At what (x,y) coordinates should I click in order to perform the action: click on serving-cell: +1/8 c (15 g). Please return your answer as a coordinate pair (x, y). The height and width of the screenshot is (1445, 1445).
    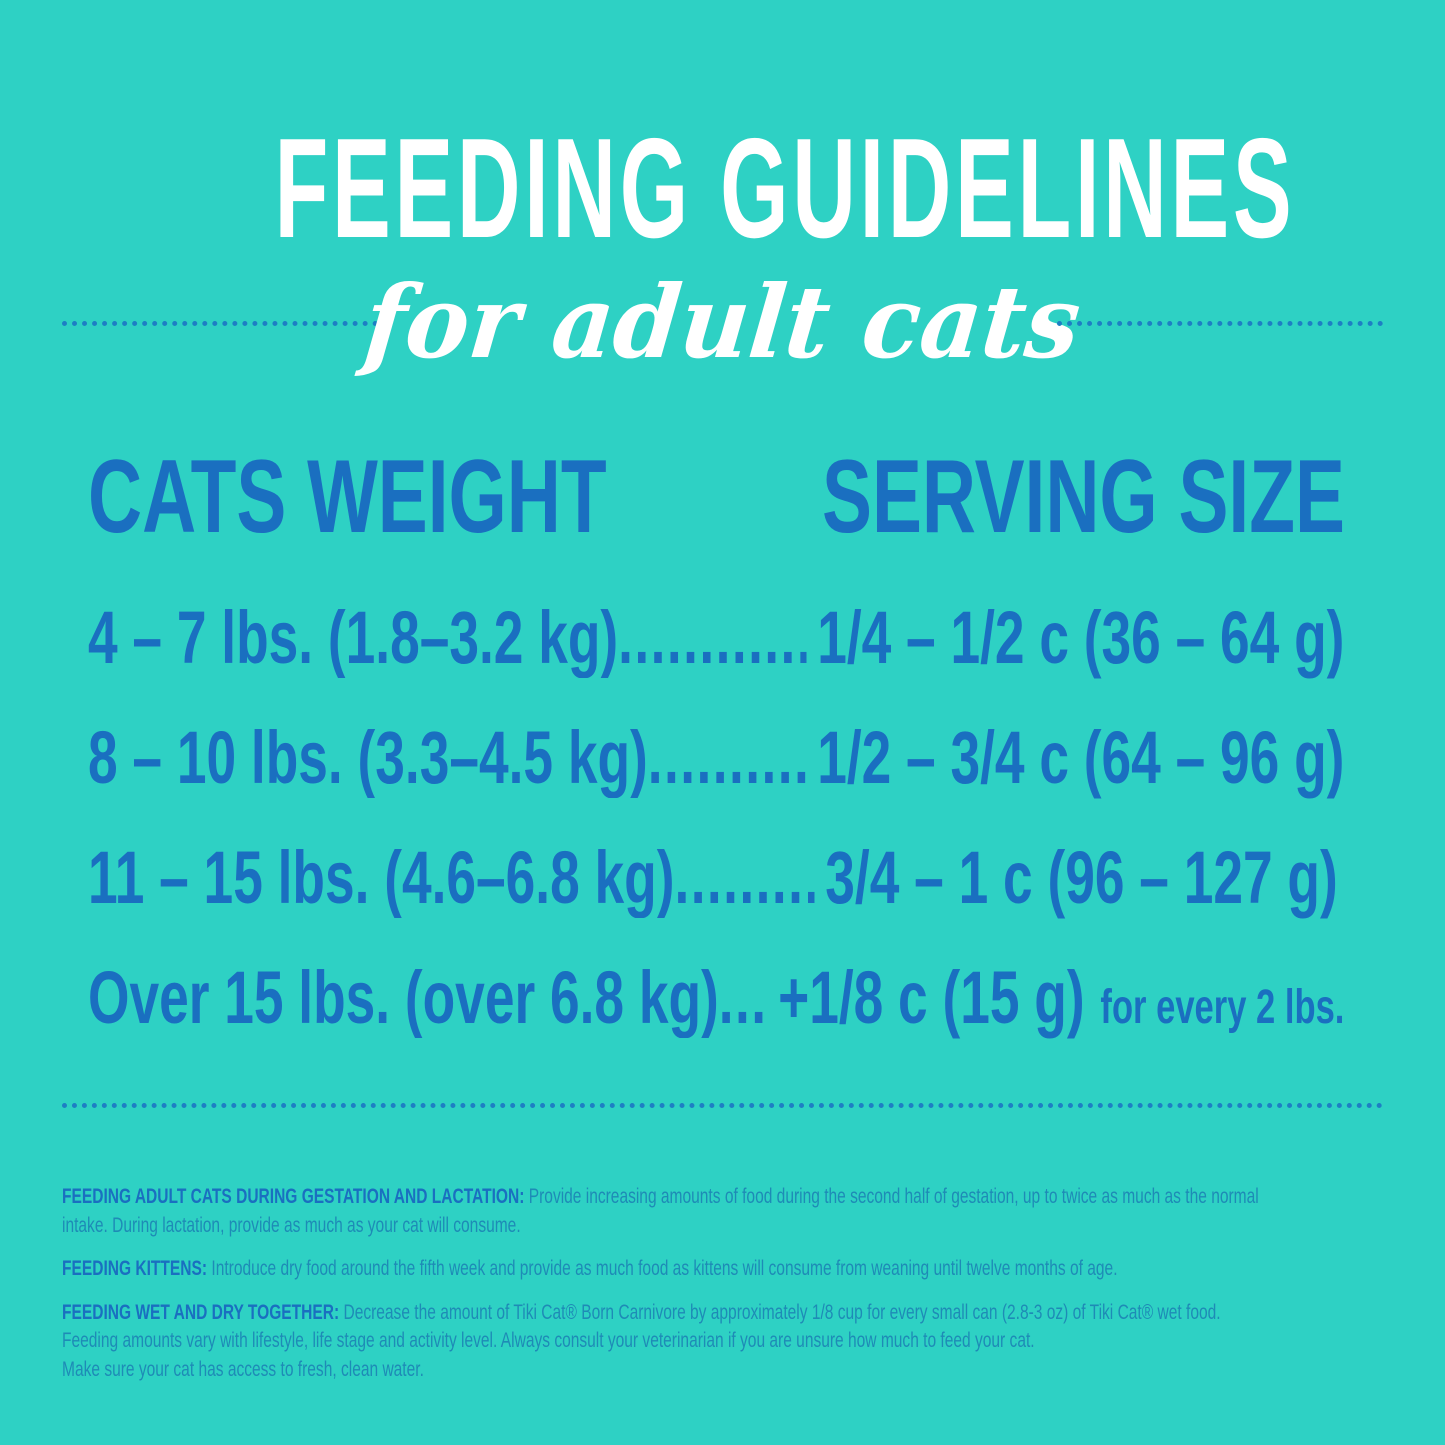
    Looking at the image, I should click on (931, 997).